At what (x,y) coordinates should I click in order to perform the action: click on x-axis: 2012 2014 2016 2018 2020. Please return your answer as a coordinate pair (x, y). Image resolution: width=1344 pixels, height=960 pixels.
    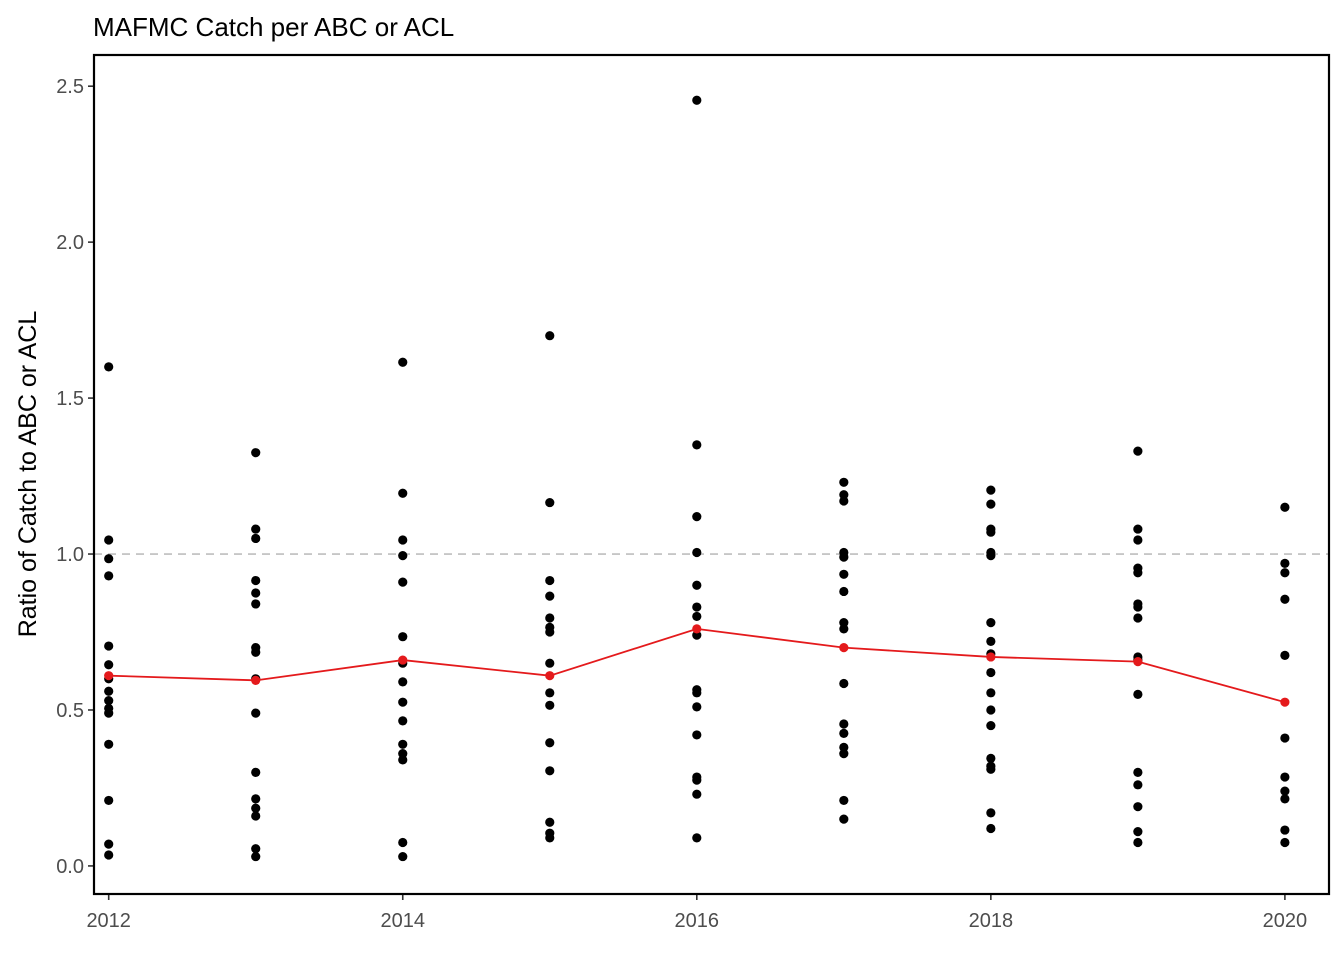
    Looking at the image, I should click on (696, 913).